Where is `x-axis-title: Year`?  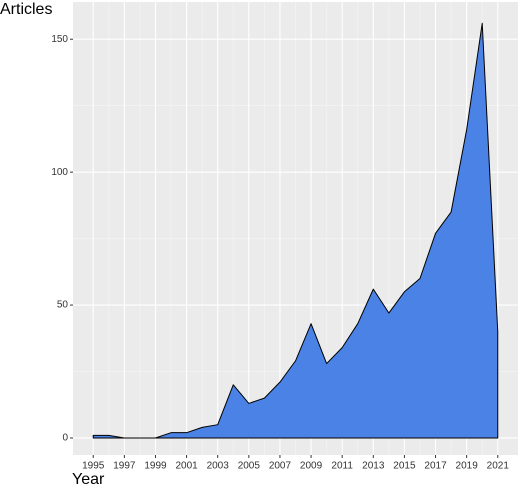
x-axis-title: Year is located at coordinates (88, 479).